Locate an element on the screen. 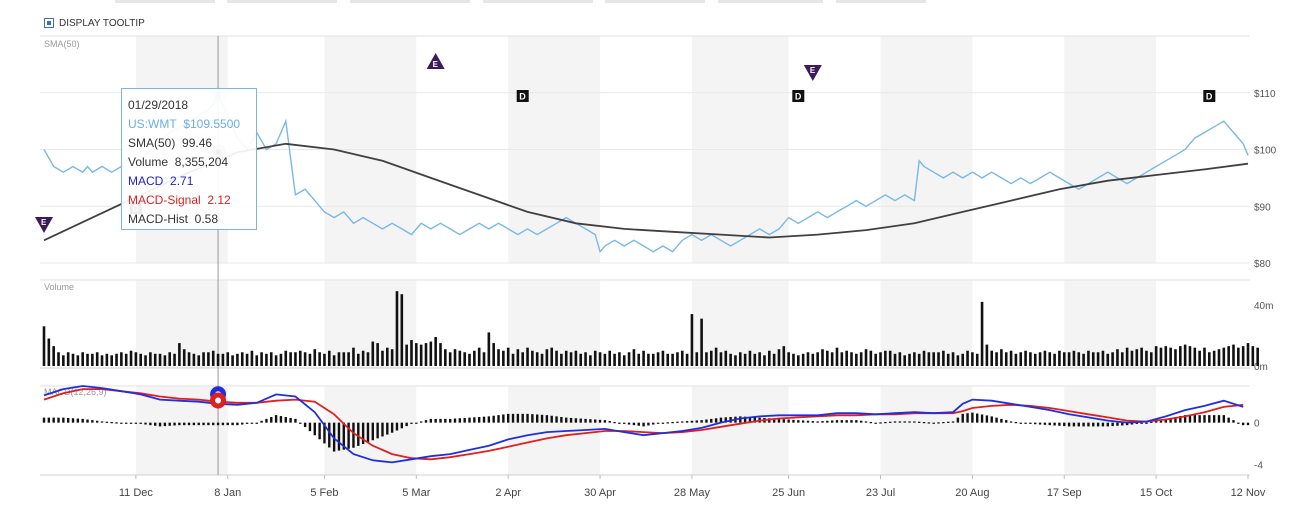 The image size is (1294, 520). tooltip-value: 8,355,204 is located at coordinates (201, 162).